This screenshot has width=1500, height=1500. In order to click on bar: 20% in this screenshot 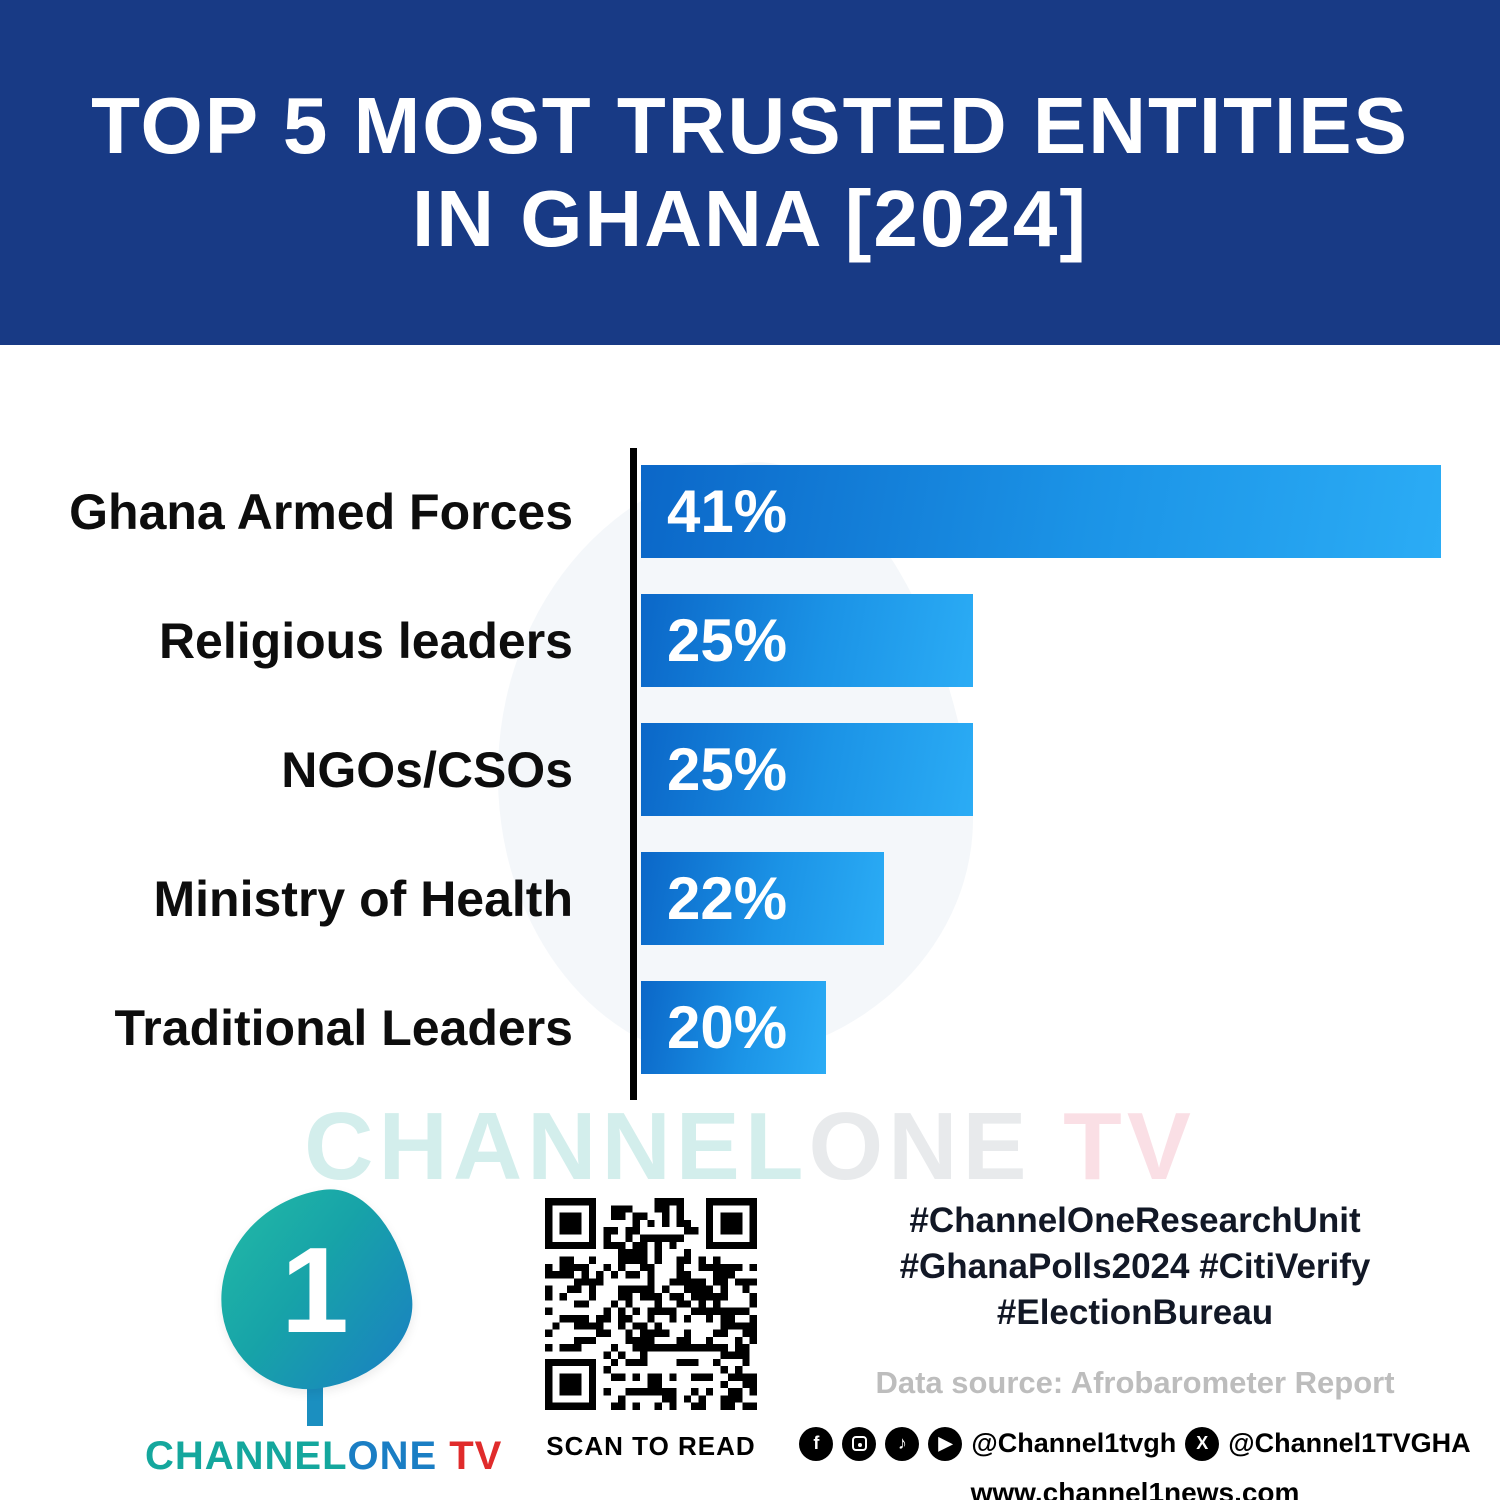, I will do `click(733, 1027)`.